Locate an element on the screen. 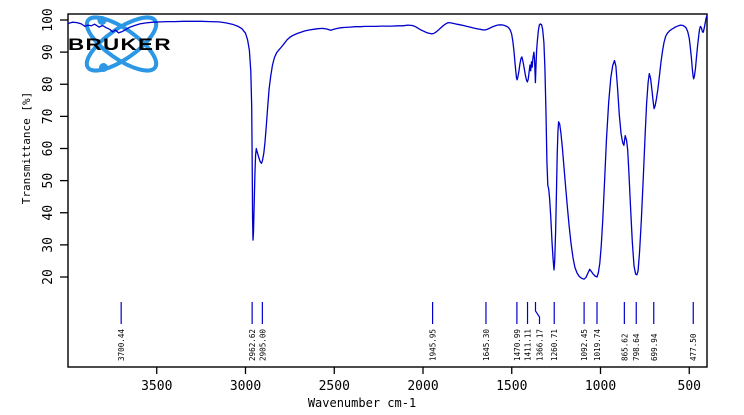 This screenshot has height=415, width=744. peak-wavenumber-label: 3700.44 is located at coordinates (121, 345).